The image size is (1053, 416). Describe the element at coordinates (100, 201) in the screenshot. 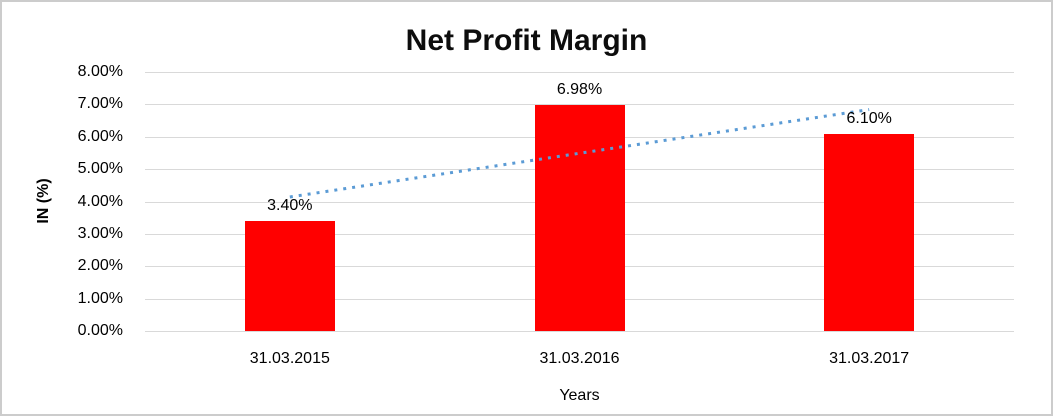

I see `y-tick-label: 4.00%` at that location.